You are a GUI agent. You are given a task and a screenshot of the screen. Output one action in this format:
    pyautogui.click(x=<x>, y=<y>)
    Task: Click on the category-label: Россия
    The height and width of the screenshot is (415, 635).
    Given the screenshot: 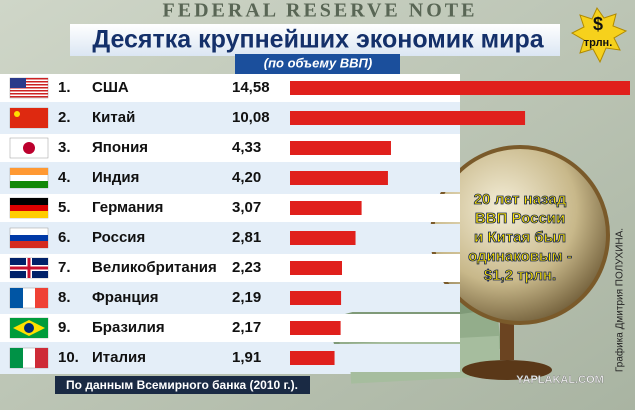 What is the action you would take?
    pyautogui.click(x=118, y=237)
    